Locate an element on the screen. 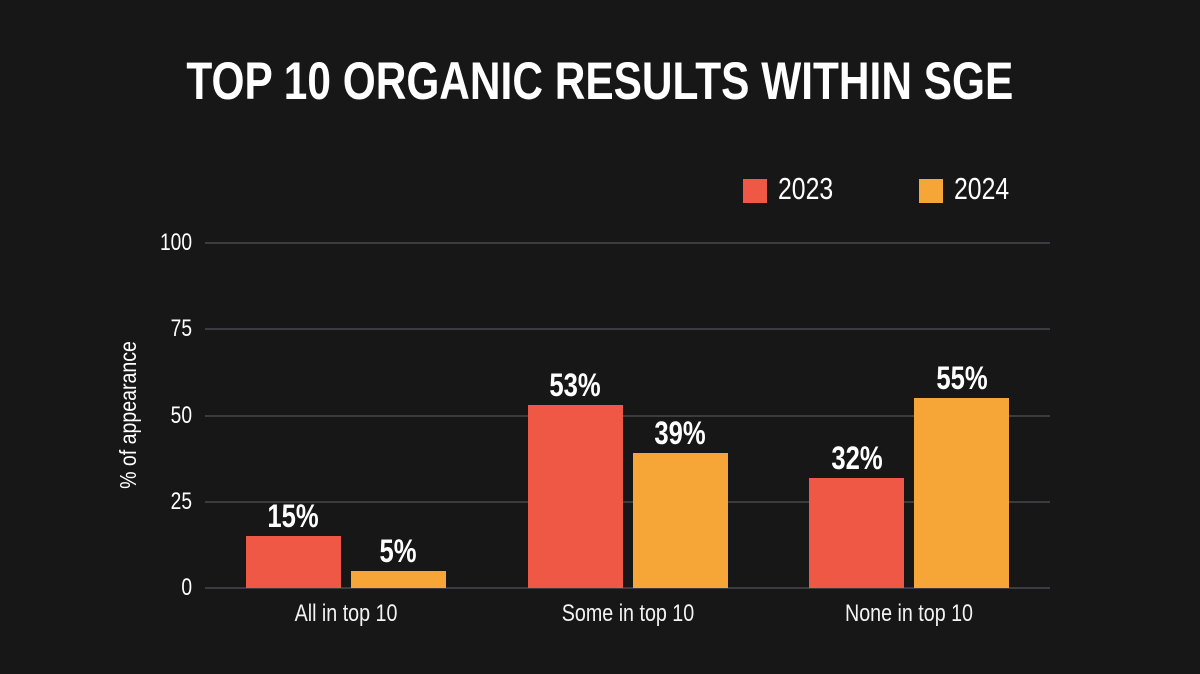  bar-value-2023-none-in-top-10: 32% is located at coordinates (857, 457).